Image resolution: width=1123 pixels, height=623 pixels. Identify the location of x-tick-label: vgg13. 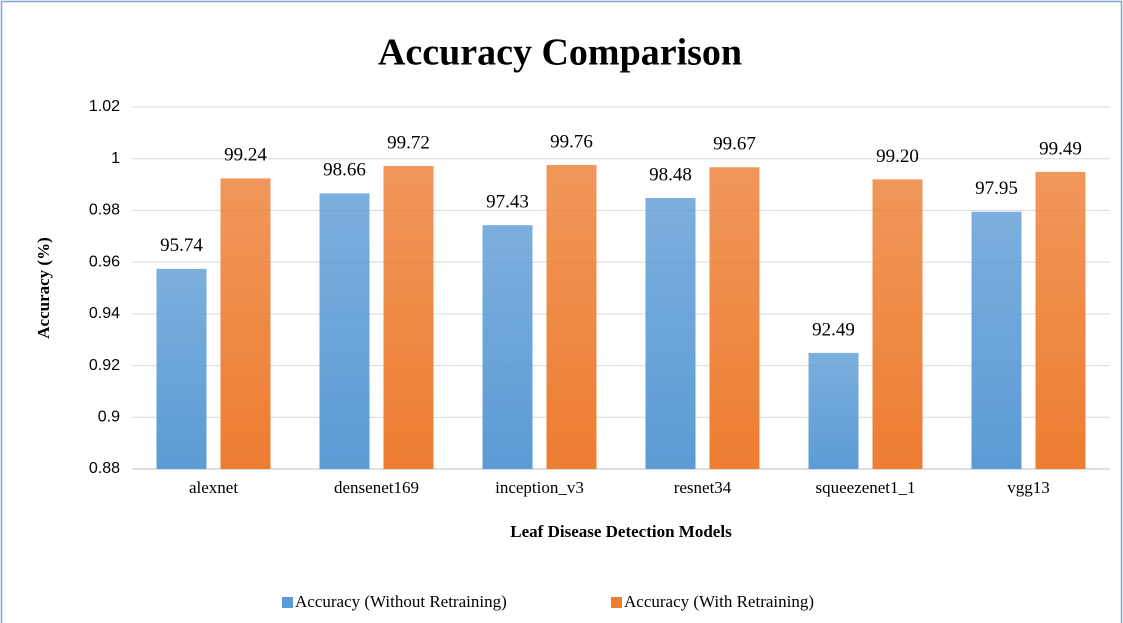
(1028, 487).